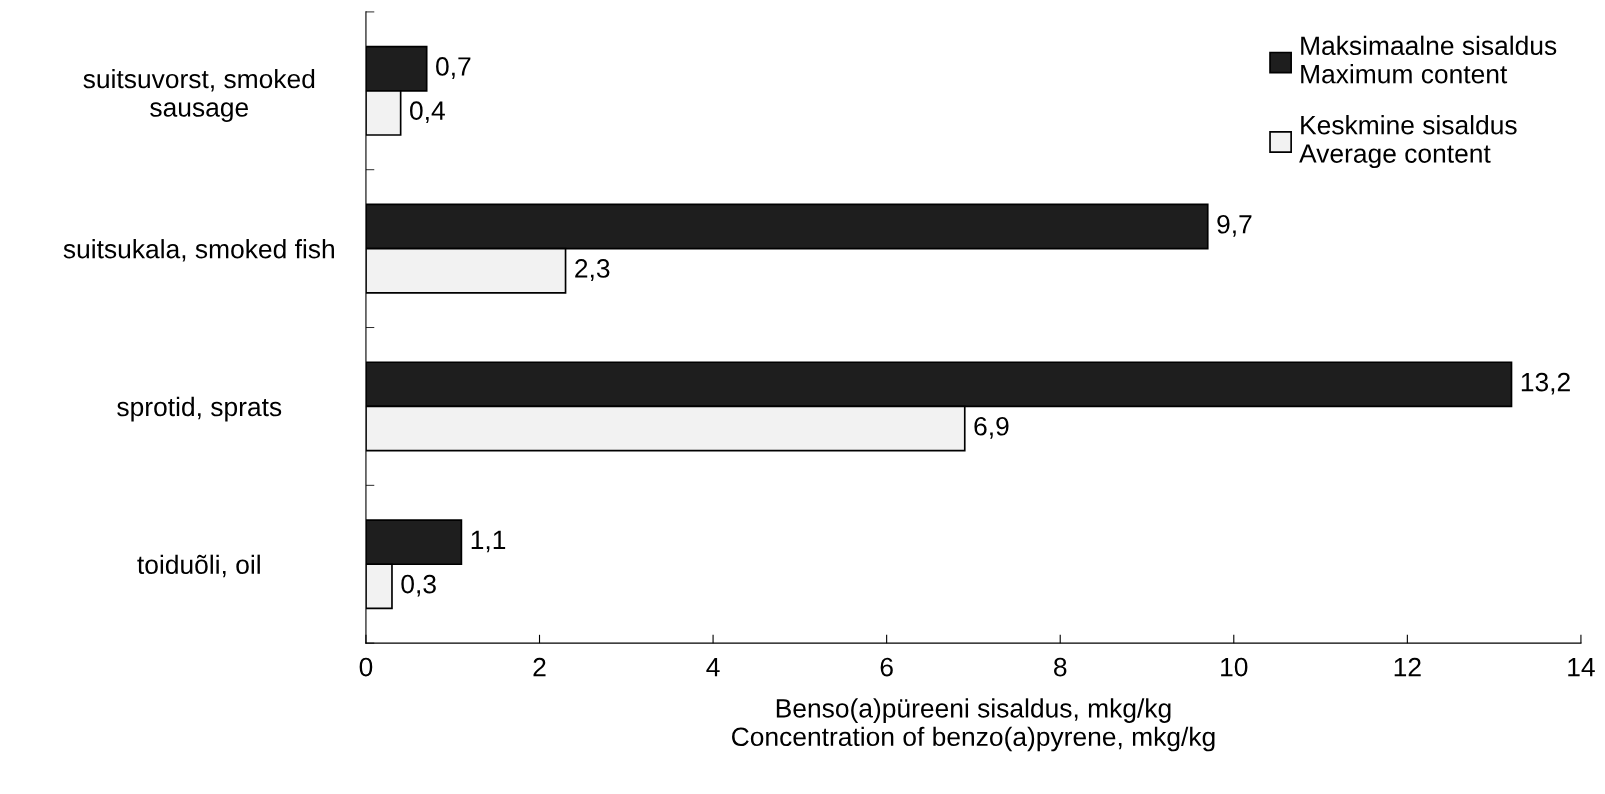 This screenshot has height=794, width=1605. What do you see at coordinates (1060, 667) in the screenshot?
I see `x-tick-label: 8` at bounding box center [1060, 667].